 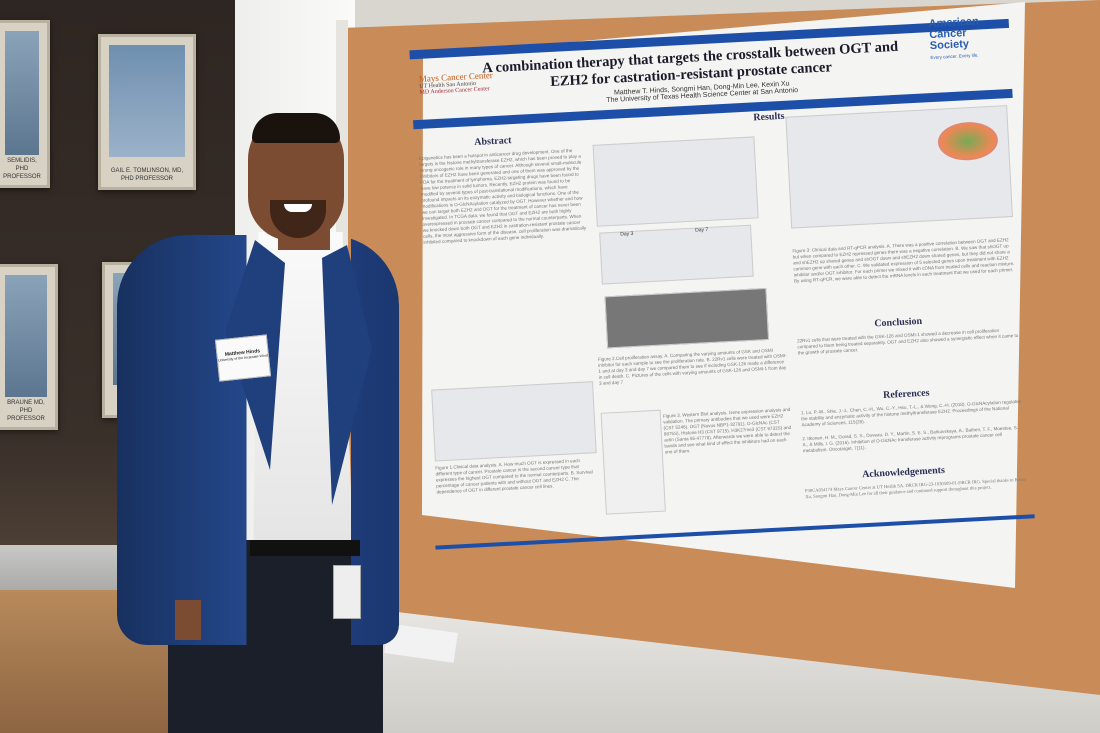 What do you see at coordinates (899, 167) in the screenshot?
I see `figure-3-clinical-charts` at bounding box center [899, 167].